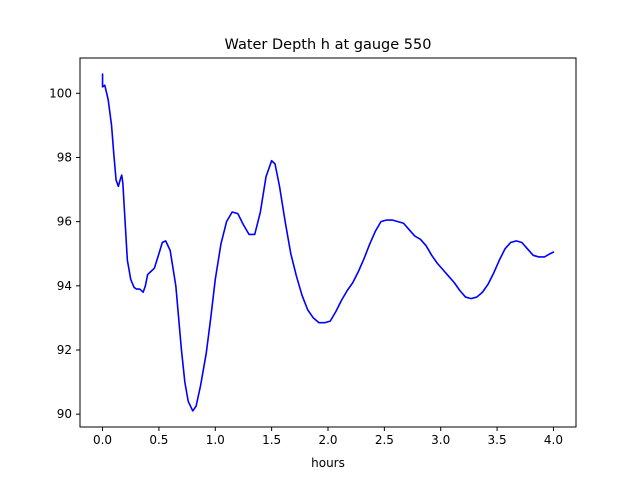 Image resolution: width=640 pixels, height=480 pixels. Describe the element at coordinates (553, 440) in the screenshot. I see `x-tick-label: 4.0` at that location.